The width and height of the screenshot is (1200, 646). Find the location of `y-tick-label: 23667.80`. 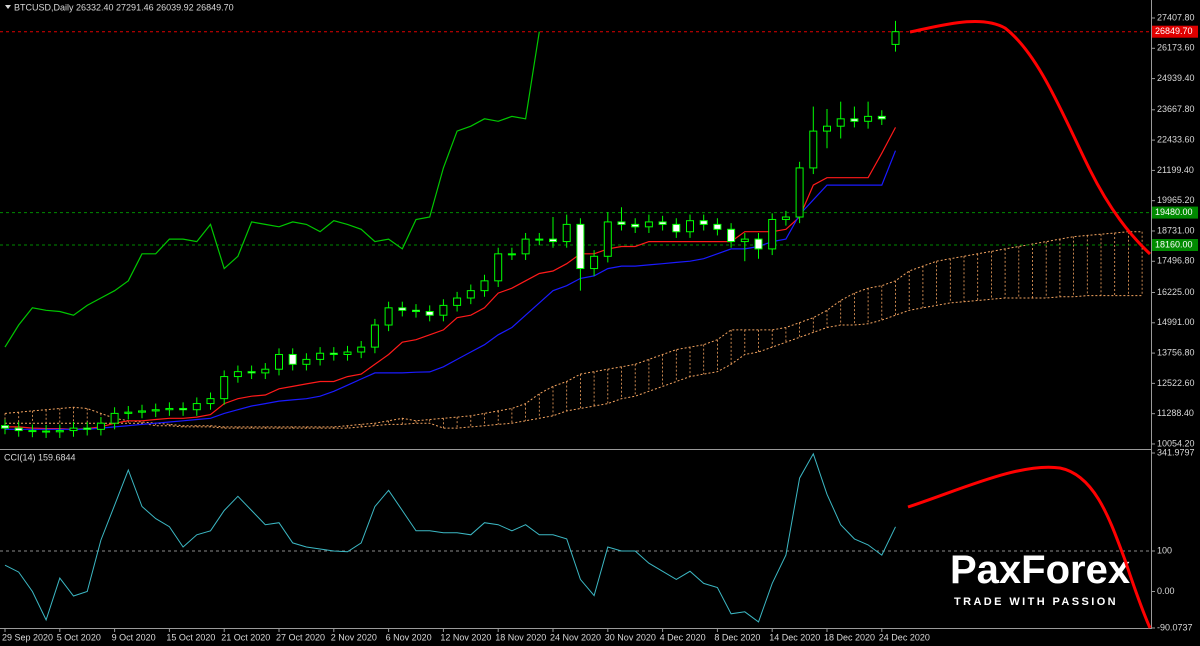

y-tick-label: 23667.80 is located at coordinates (1176, 109).